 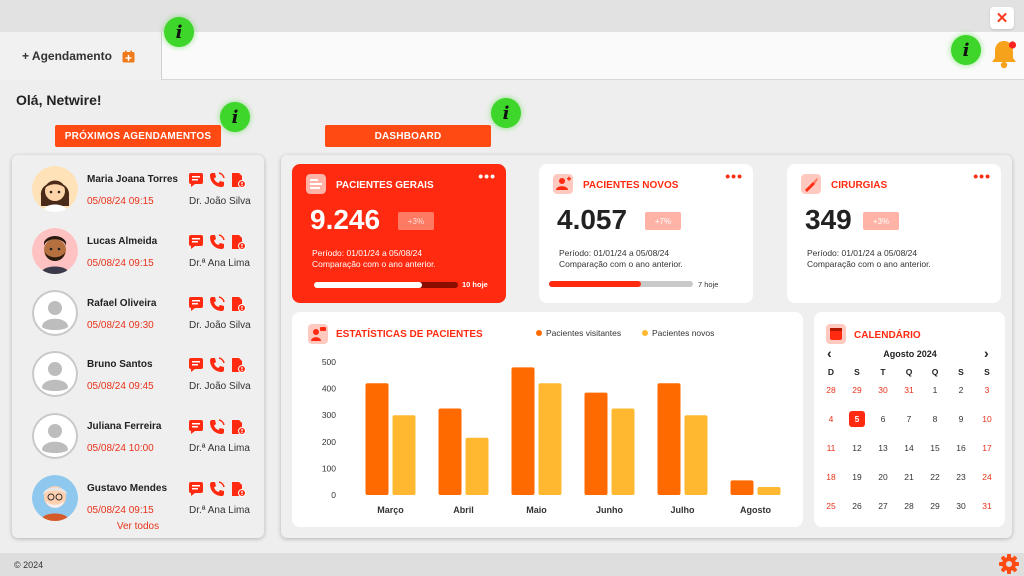 I want to click on calendar-day: 14, so click(x=909, y=448).